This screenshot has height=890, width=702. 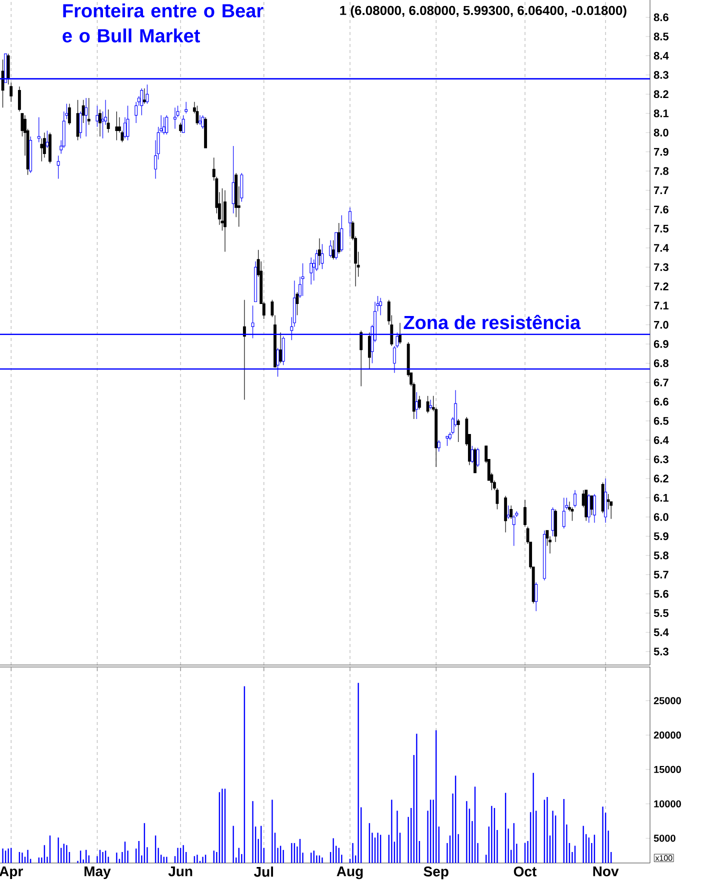 I want to click on y-tick-label: 20000, so click(x=667, y=735).